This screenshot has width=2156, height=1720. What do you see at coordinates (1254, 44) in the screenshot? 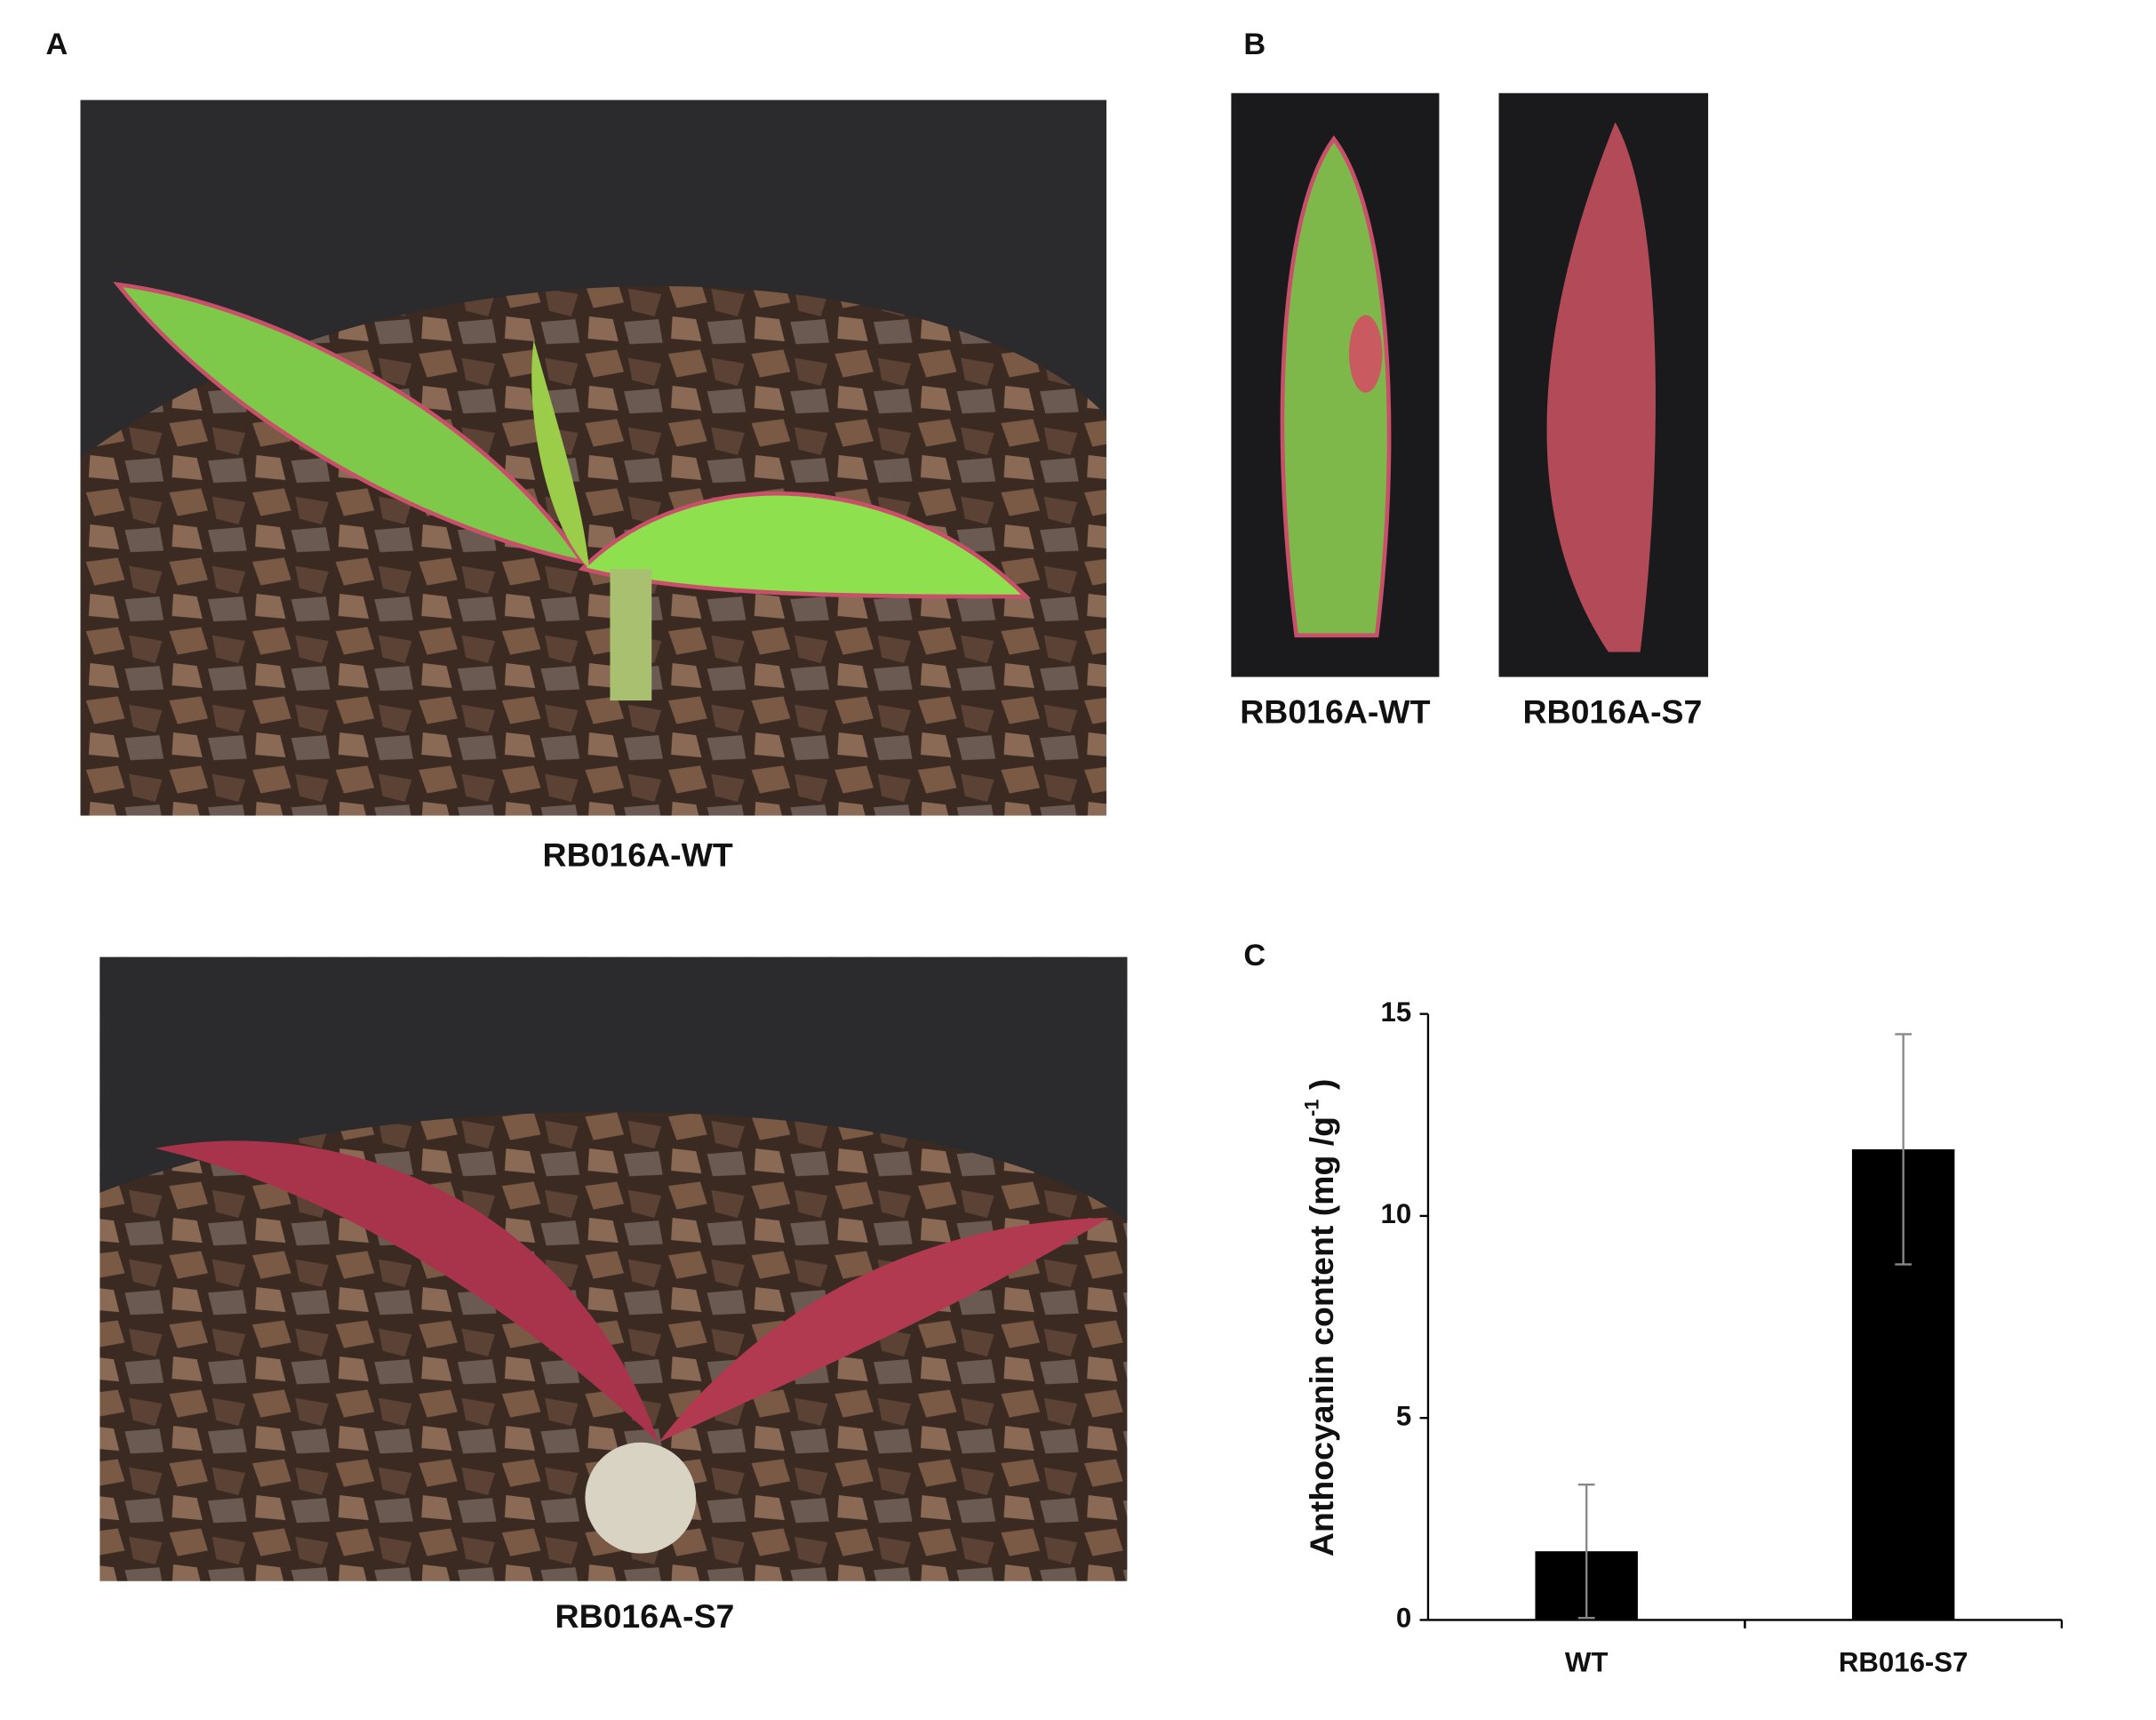
I see `panel-label: B` at bounding box center [1254, 44].